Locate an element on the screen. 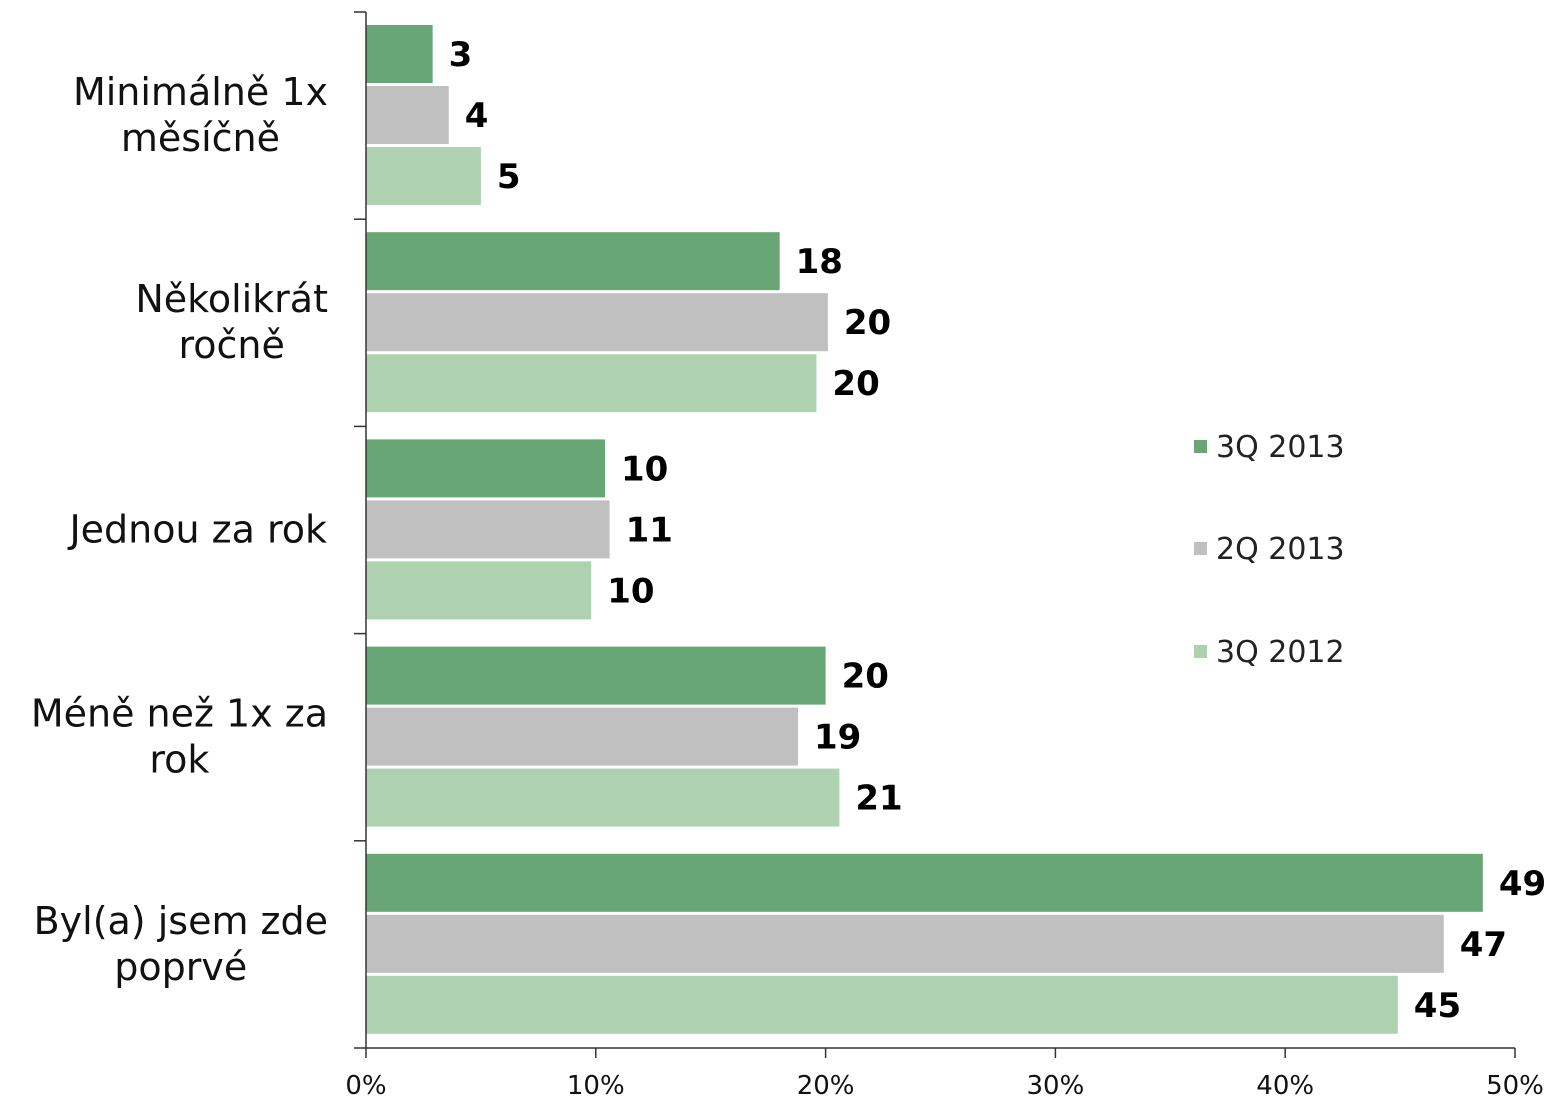 This screenshot has height=1098, width=1549. data-label: 18 is located at coordinates (819, 262).